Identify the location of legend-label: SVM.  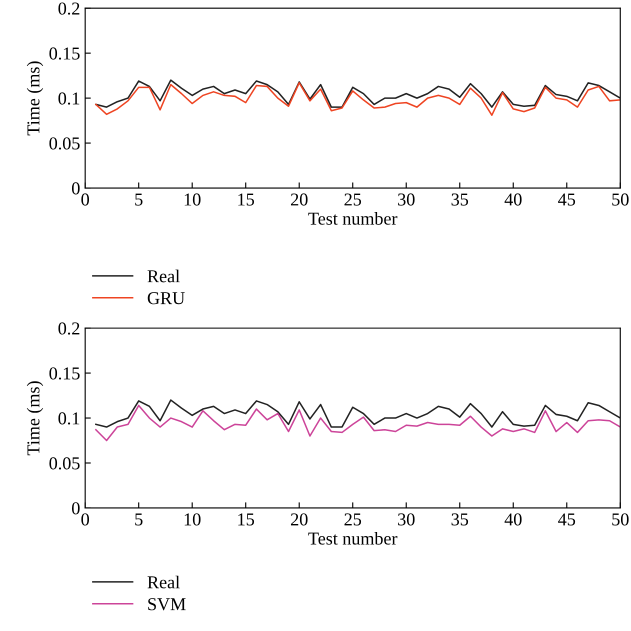
(167, 604).